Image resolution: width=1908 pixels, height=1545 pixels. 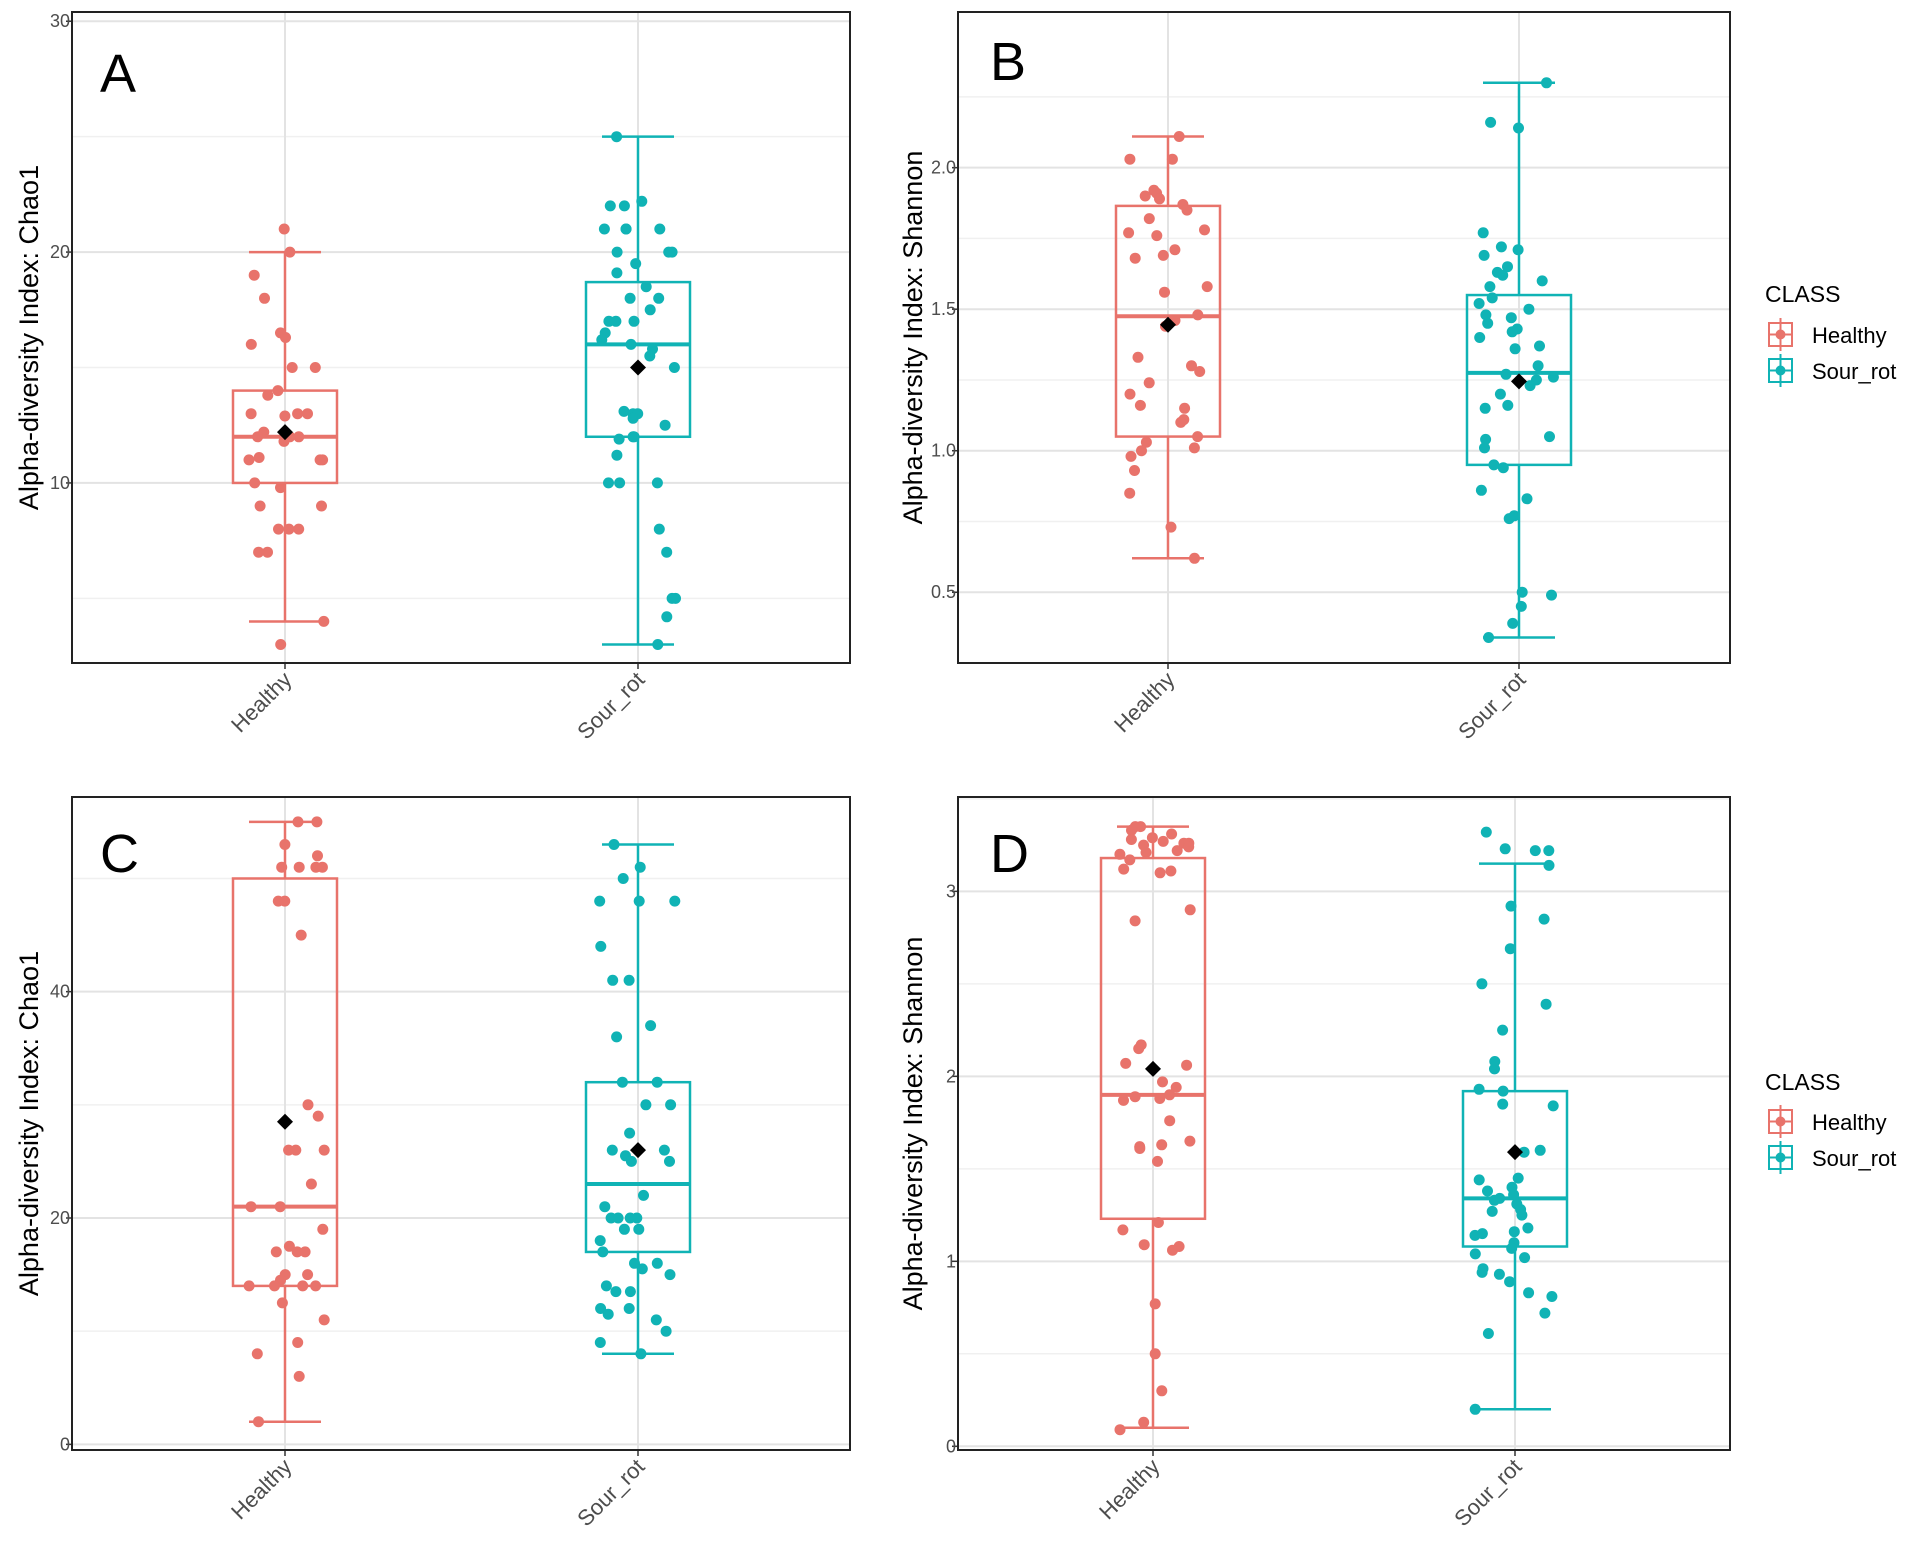 I want to click on y-tick-label: 0, so click(x=65, y=1444).